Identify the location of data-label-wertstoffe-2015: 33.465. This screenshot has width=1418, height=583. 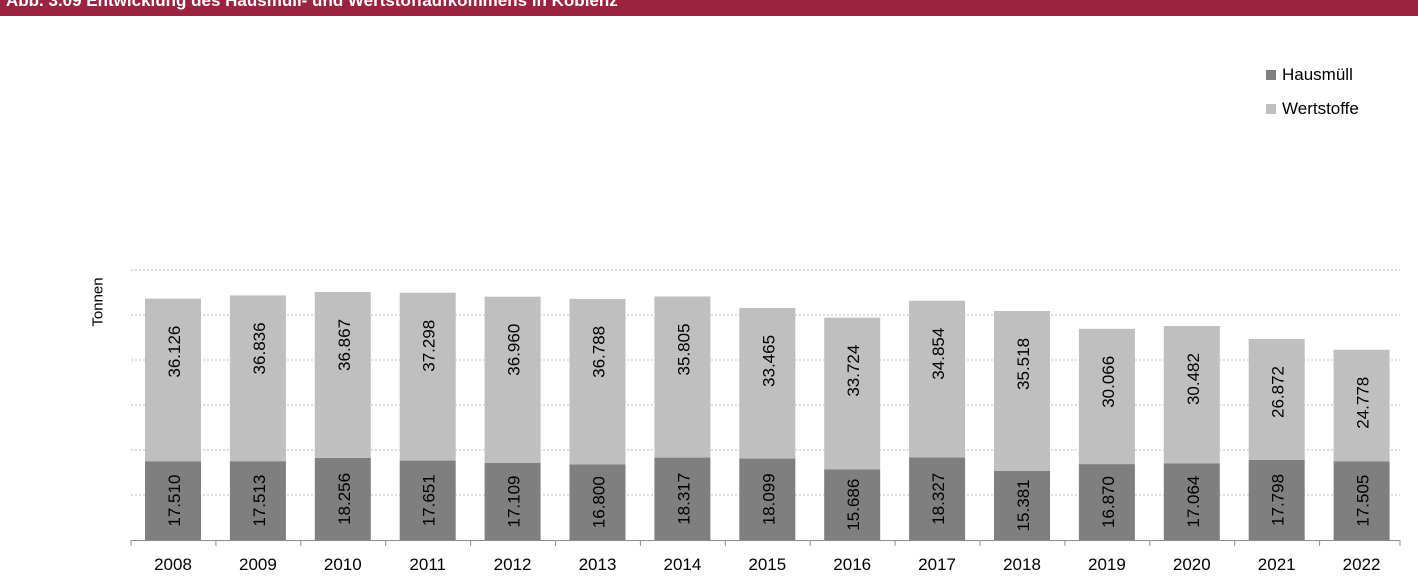
(768, 361).